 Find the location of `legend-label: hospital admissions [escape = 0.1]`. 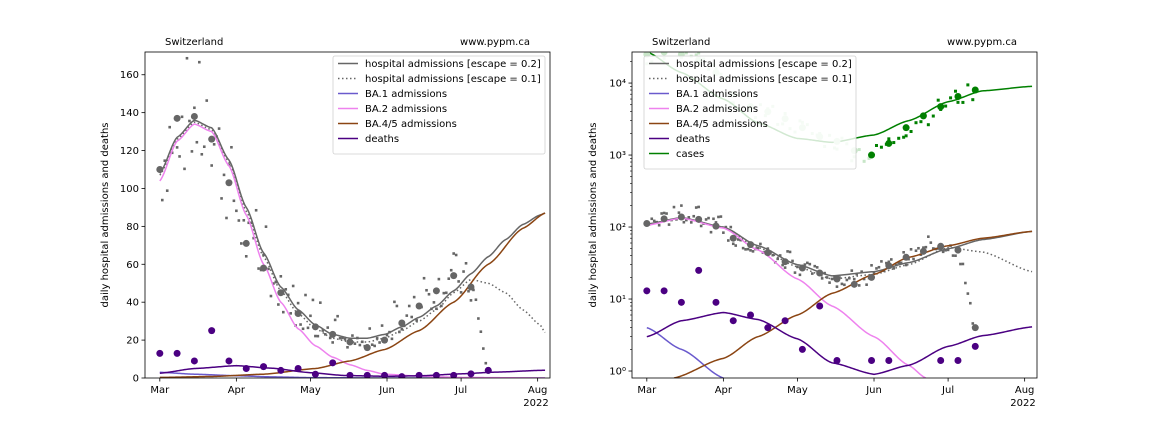

legend-label: hospital admissions [escape = 0.1] is located at coordinates (453, 79).